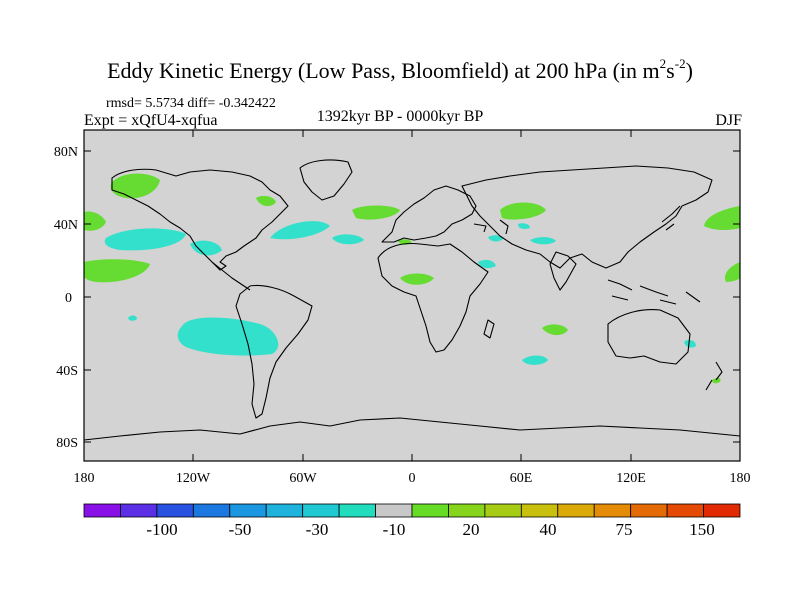 The height and width of the screenshot is (600, 800). What do you see at coordinates (548, 529) in the screenshot?
I see `colorbar-label: 40` at bounding box center [548, 529].